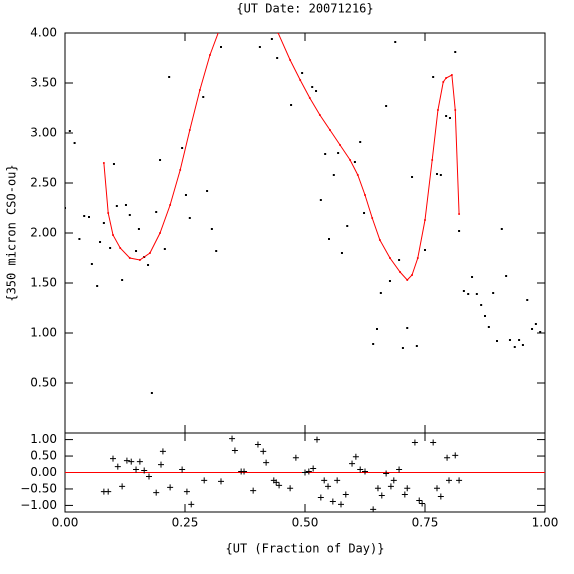 The image size is (574, 574). What do you see at coordinates (43, 83) in the screenshot?
I see `y-tick-label: 3.50` at bounding box center [43, 83].